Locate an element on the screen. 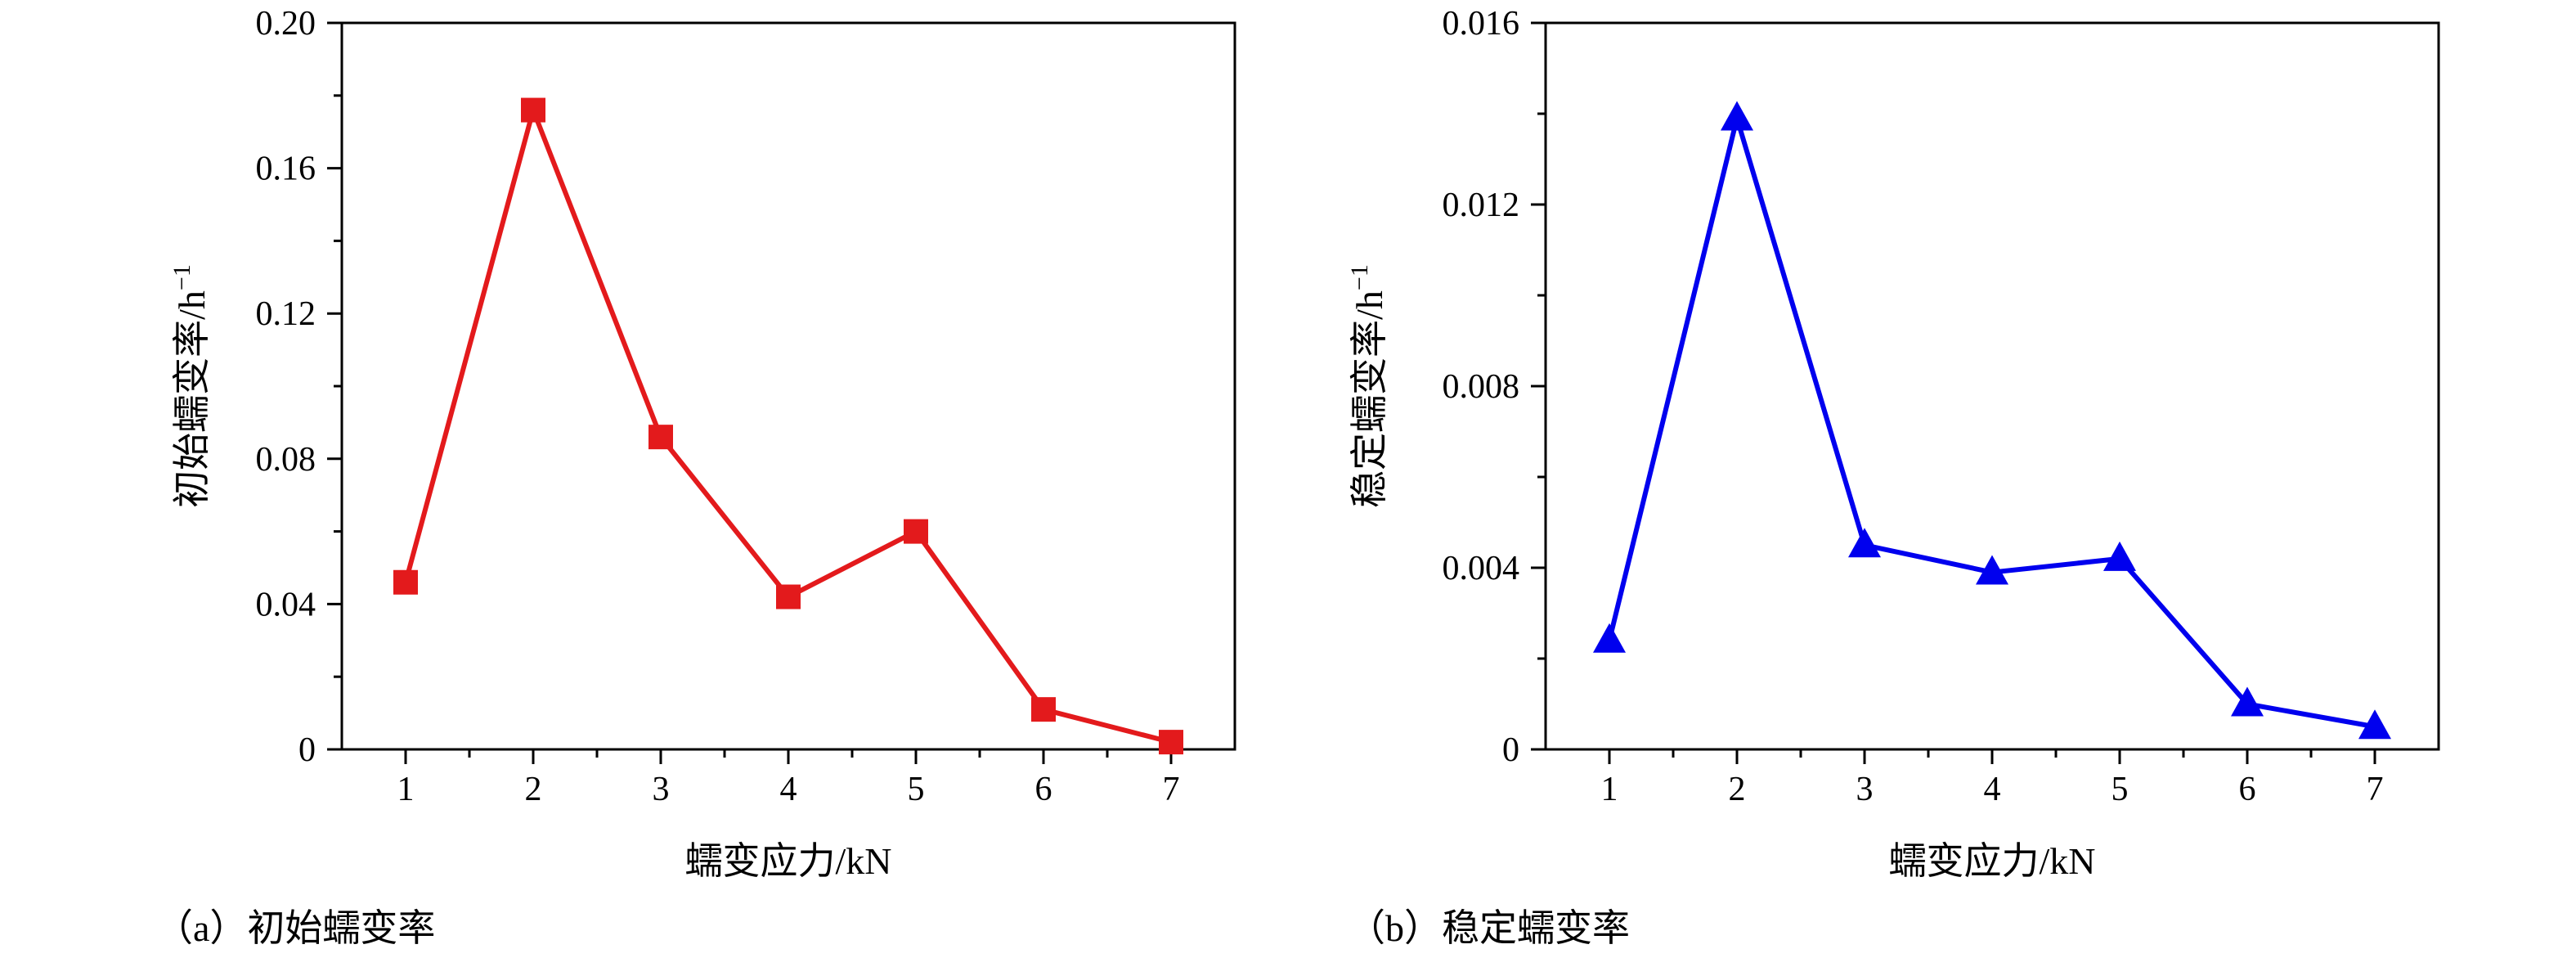 The image size is (2576, 958). y-tick-label: 0.12 is located at coordinates (286, 314).